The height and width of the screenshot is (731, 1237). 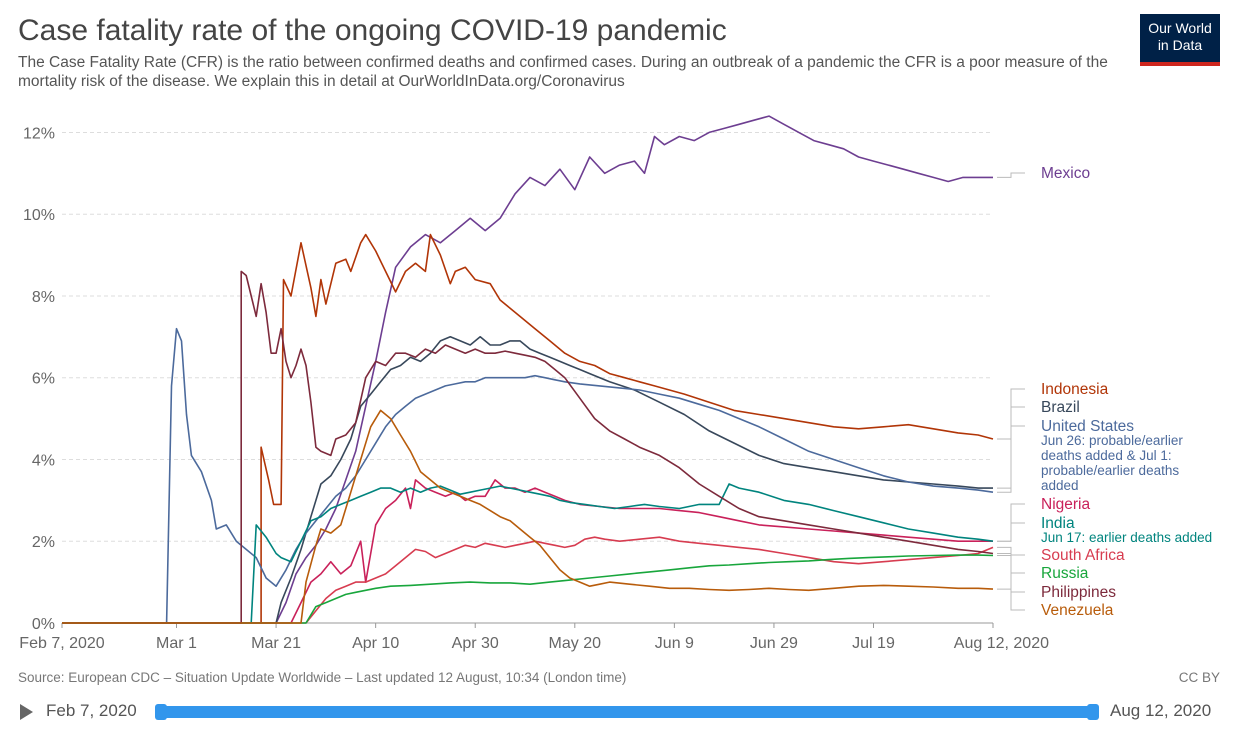 I want to click on x-tick-label: Jun 29, so click(x=774, y=643).